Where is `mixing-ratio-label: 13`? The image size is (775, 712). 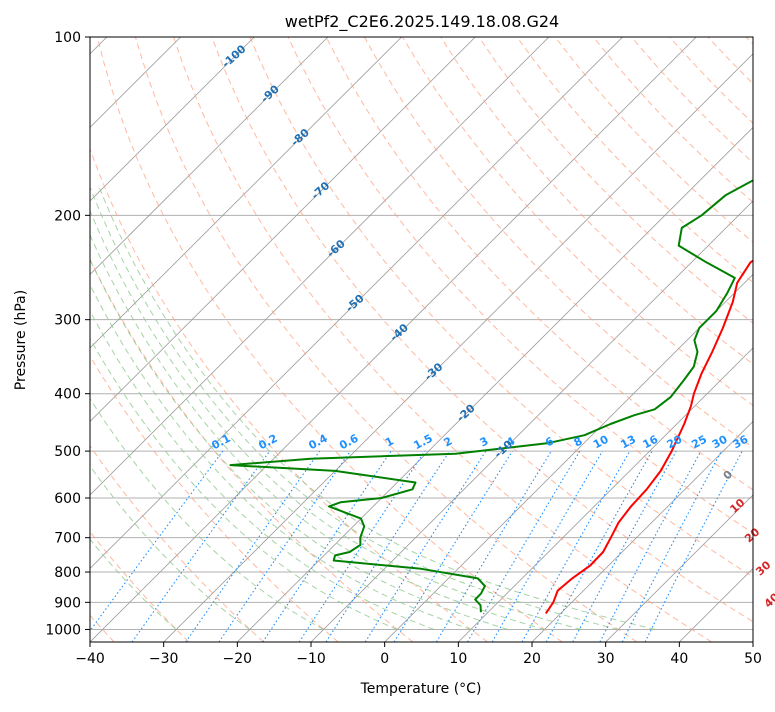
mixing-ratio-label: 13 is located at coordinates (628, 442).